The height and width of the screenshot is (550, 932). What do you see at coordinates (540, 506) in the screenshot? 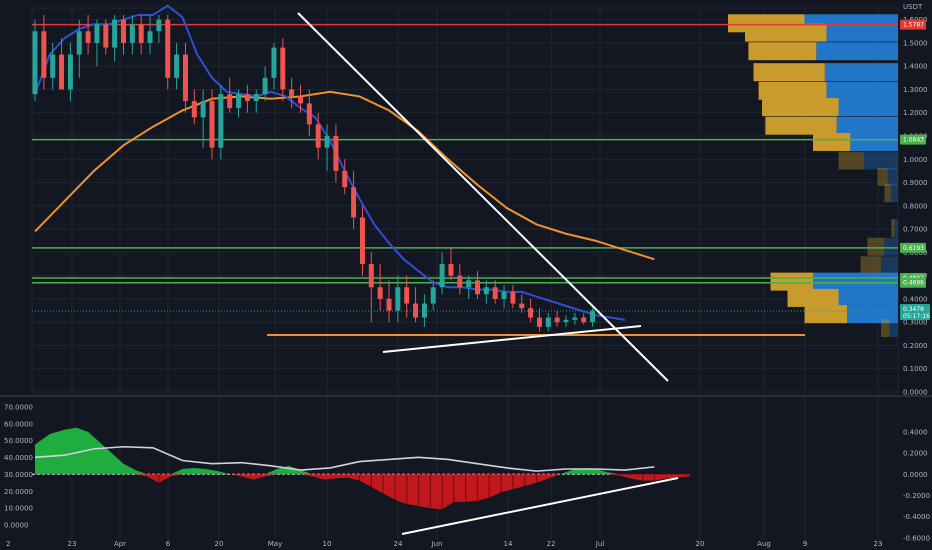
I see `oscillator-trendline` at bounding box center [540, 506].